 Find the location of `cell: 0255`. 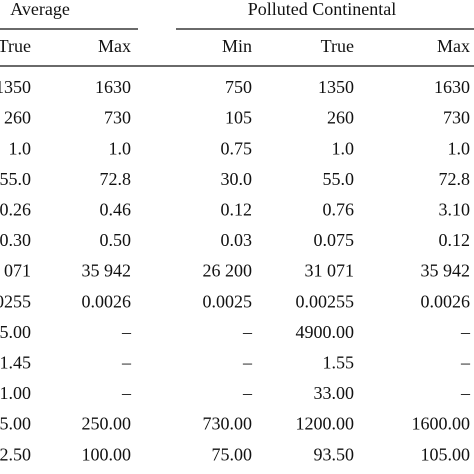

cell: 0255 is located at coordinates (15, 301).